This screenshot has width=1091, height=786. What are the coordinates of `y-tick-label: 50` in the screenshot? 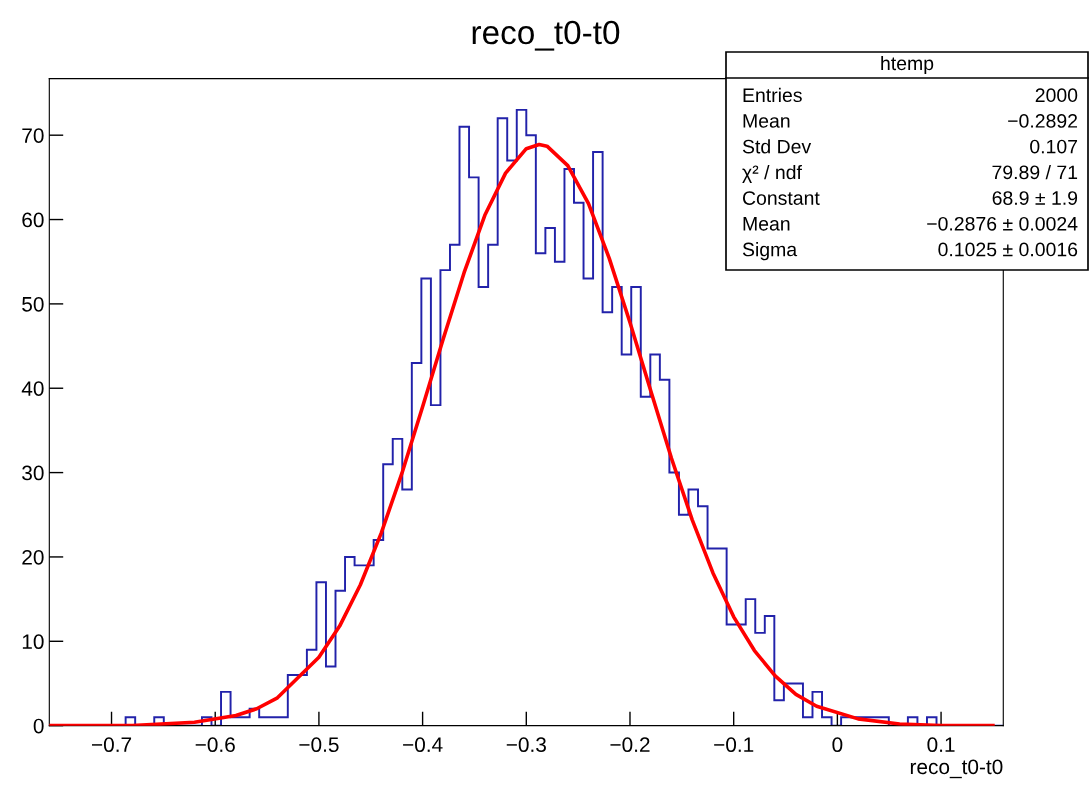 It's located at (33, 304).